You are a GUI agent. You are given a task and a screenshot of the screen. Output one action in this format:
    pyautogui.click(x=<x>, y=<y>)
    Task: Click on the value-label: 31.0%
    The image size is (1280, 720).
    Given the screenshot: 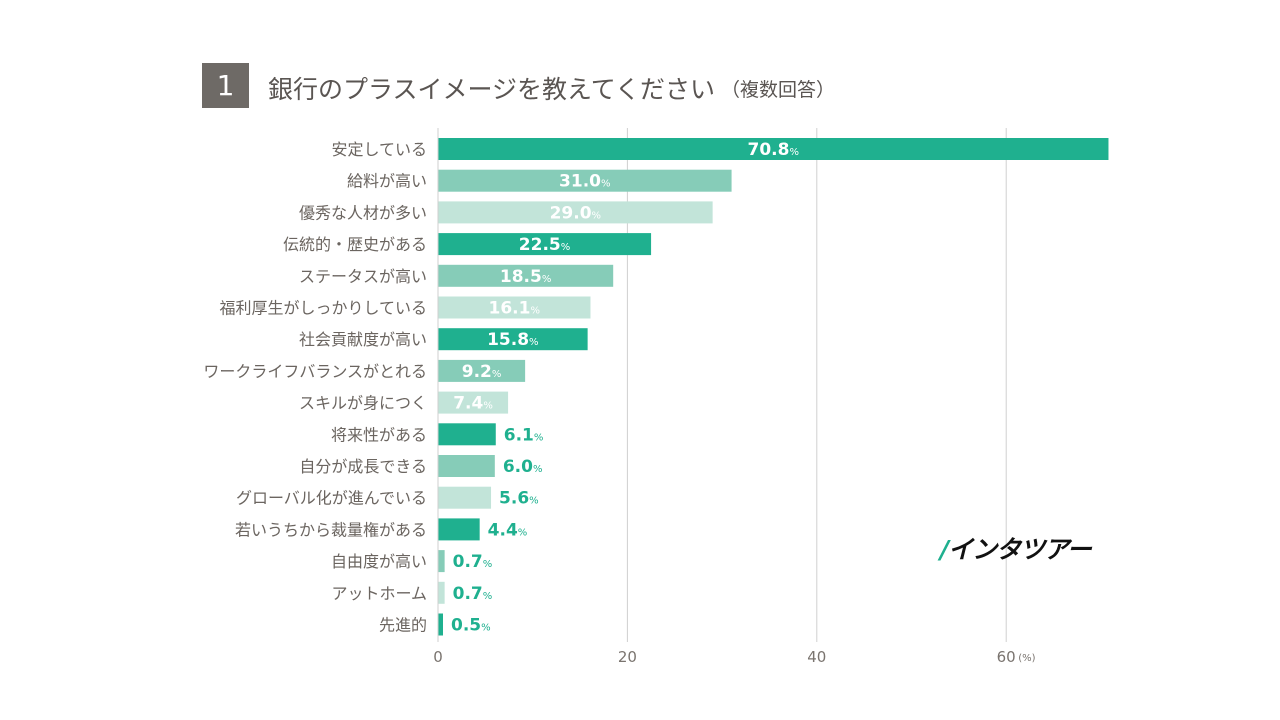 What is the action you would take?
    pyautogui.click(x=584, y=182)
    